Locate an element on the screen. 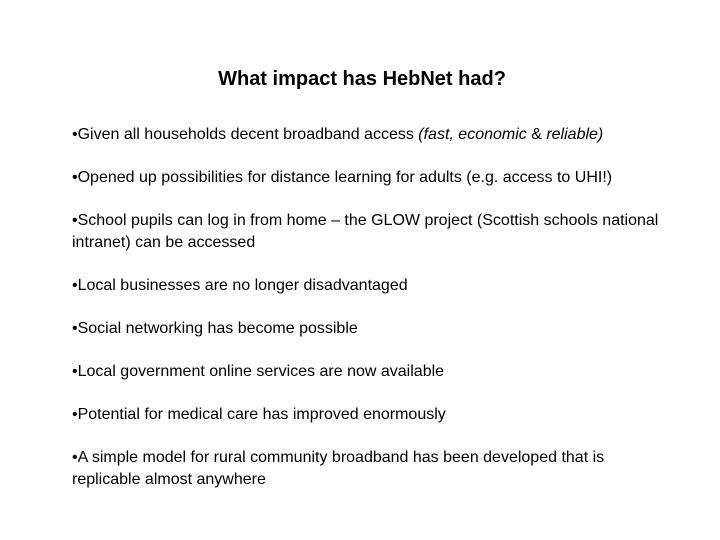  bullet-emphasis: reliable) is located at coordinates (575, 134).